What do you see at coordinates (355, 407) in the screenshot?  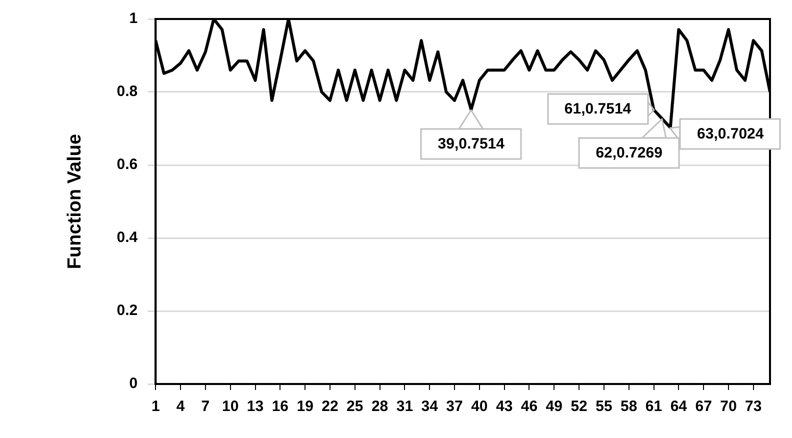 I see `x-tick-label: 25` at bounding box center [355, 407].